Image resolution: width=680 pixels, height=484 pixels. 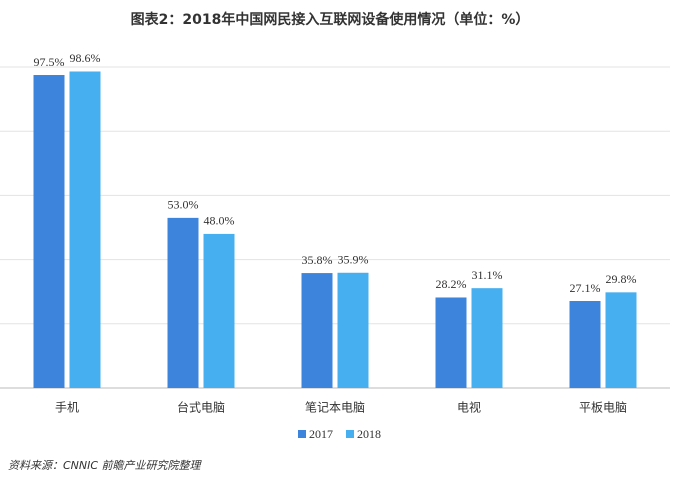 What do you see at coordinates (321, 434) in the screenshot?
I see `legend-label: 2017` at bounding box center [321, 434].